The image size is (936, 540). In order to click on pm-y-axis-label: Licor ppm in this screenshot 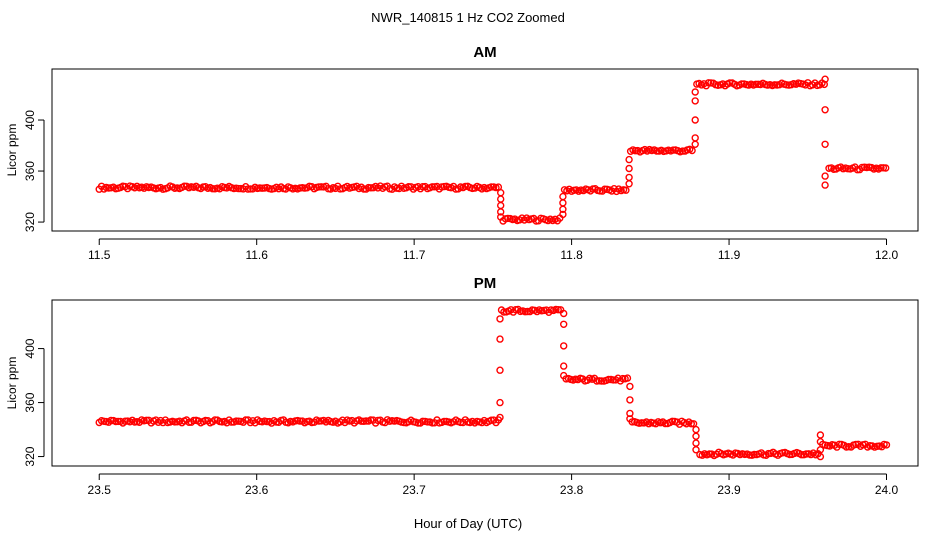, I will do `click(12, 383)`.